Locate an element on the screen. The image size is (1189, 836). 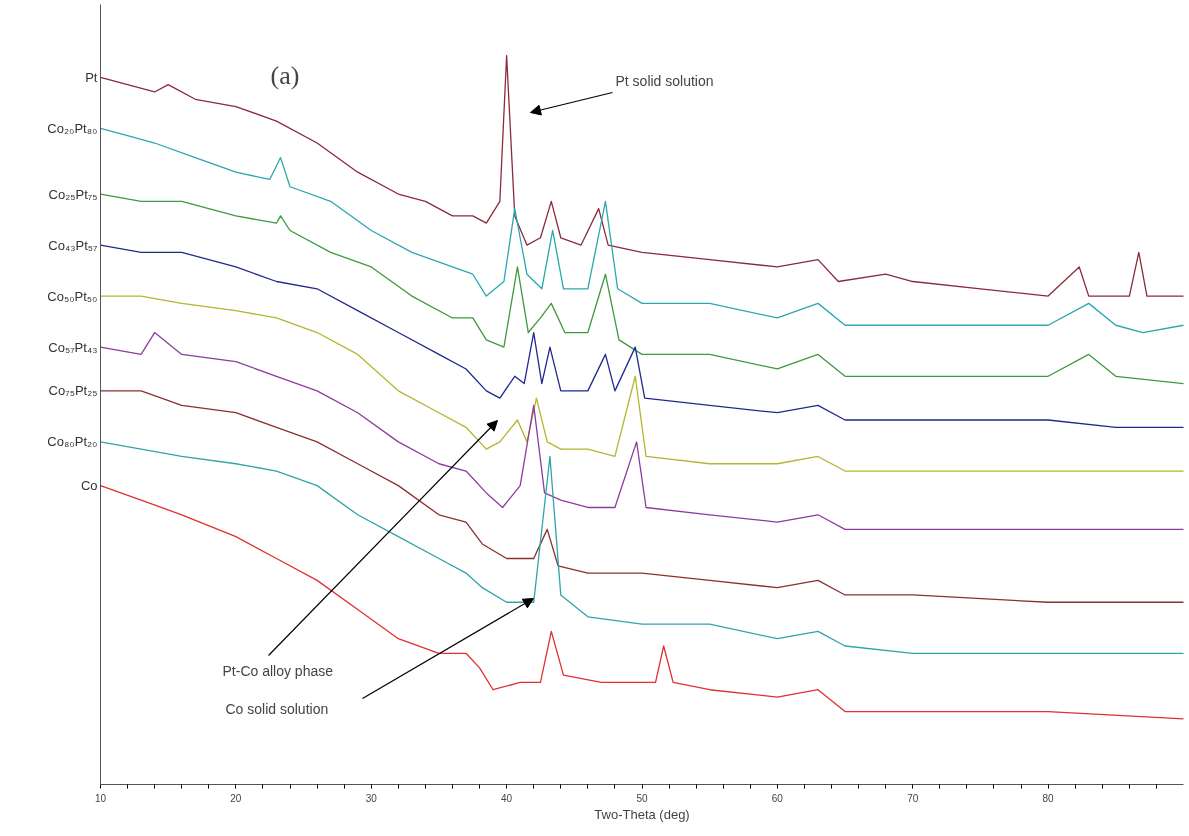
x-tick-label: 40 is located at coordinates (507, 798).